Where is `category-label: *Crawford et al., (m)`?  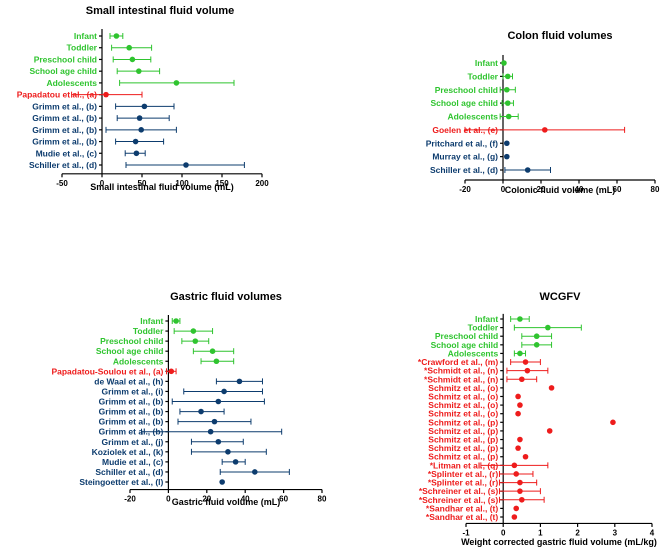
category-label: *Crawford et al., (m) is located at coordinates (458, 362).